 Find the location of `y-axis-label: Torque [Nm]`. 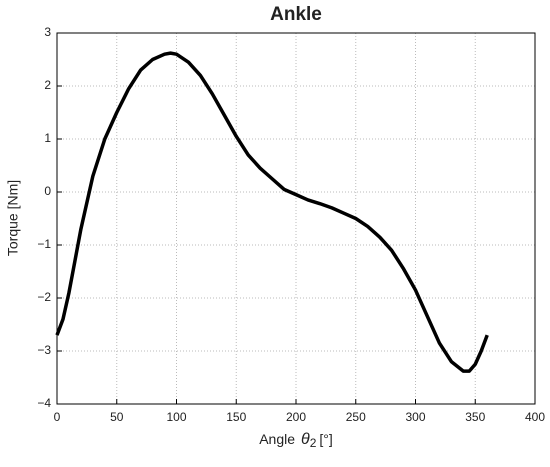

y-axis-label: Torque [Nm] is located at coordinates (13, 218).